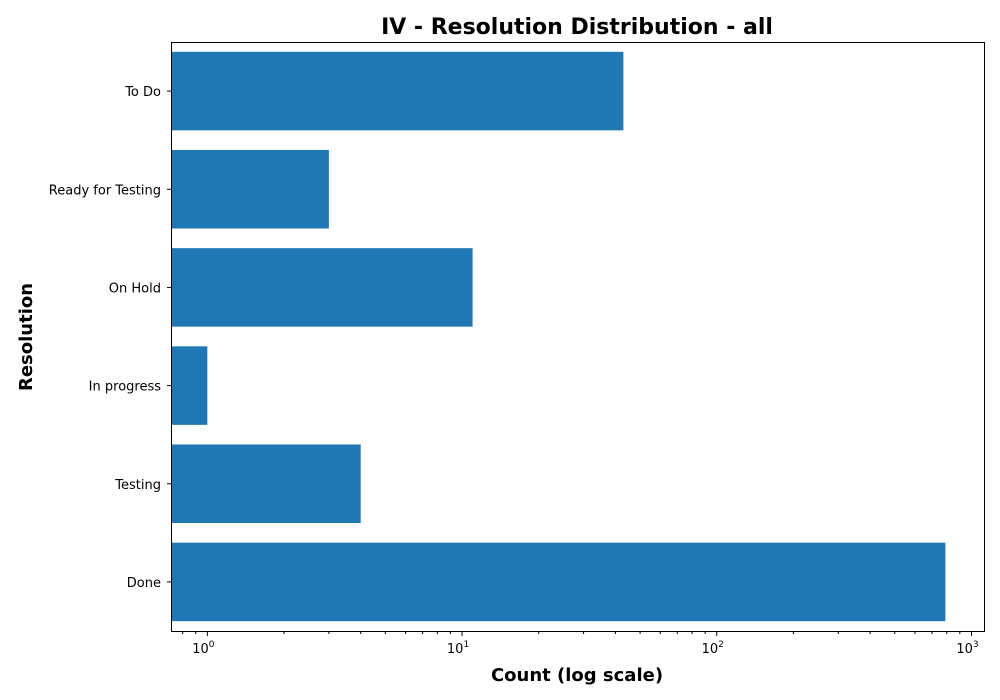 The width and height of the screenshot is (1000, 700). What do you see at coordinates (26, 337) in the screenshot?
I see `y-axis-label: Resolution` at bounding box center [26, 337].